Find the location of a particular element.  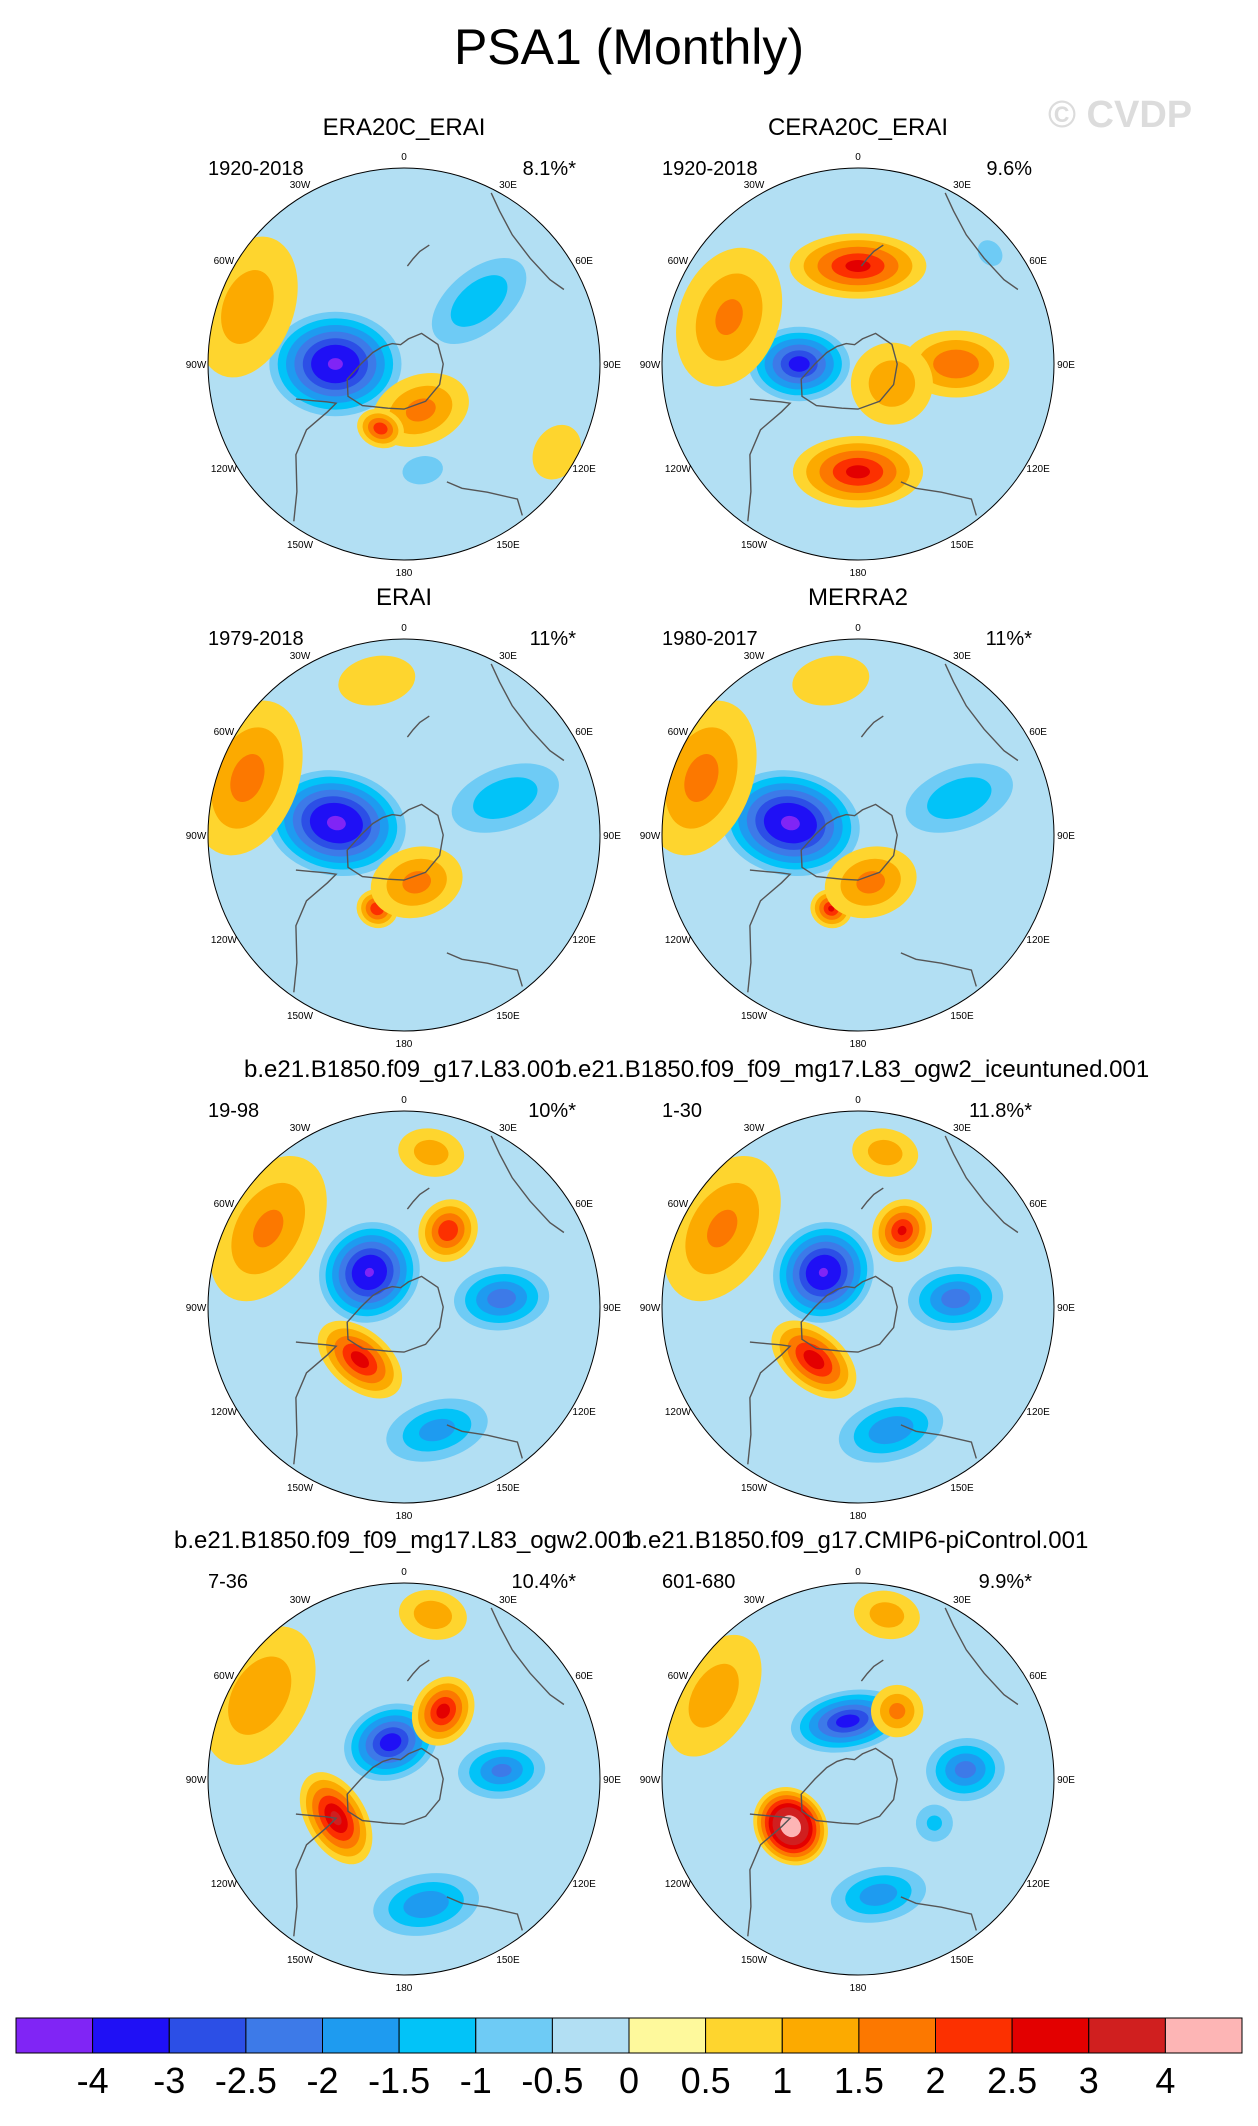

panel-title: b.e21.B1850.f09_g17.L83.001 is located at coordinates (405, 1069).